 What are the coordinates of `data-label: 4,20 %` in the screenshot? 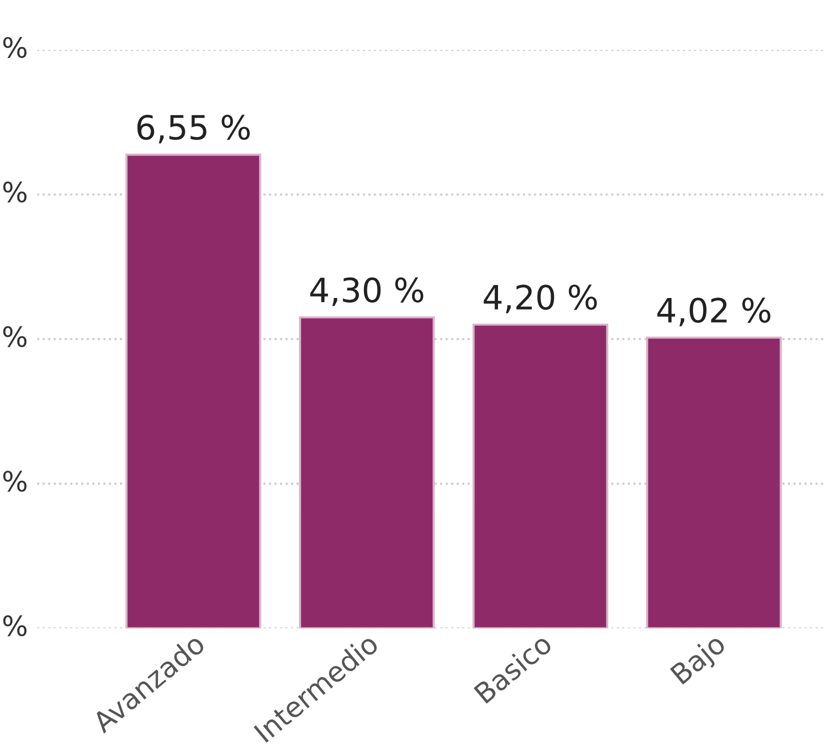 It's located at (540, 299).